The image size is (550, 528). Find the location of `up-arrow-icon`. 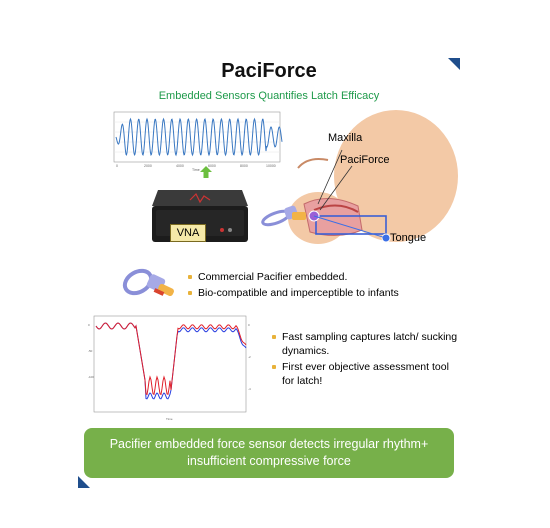

up-arrow-icon is located at coordinates (206, 172).